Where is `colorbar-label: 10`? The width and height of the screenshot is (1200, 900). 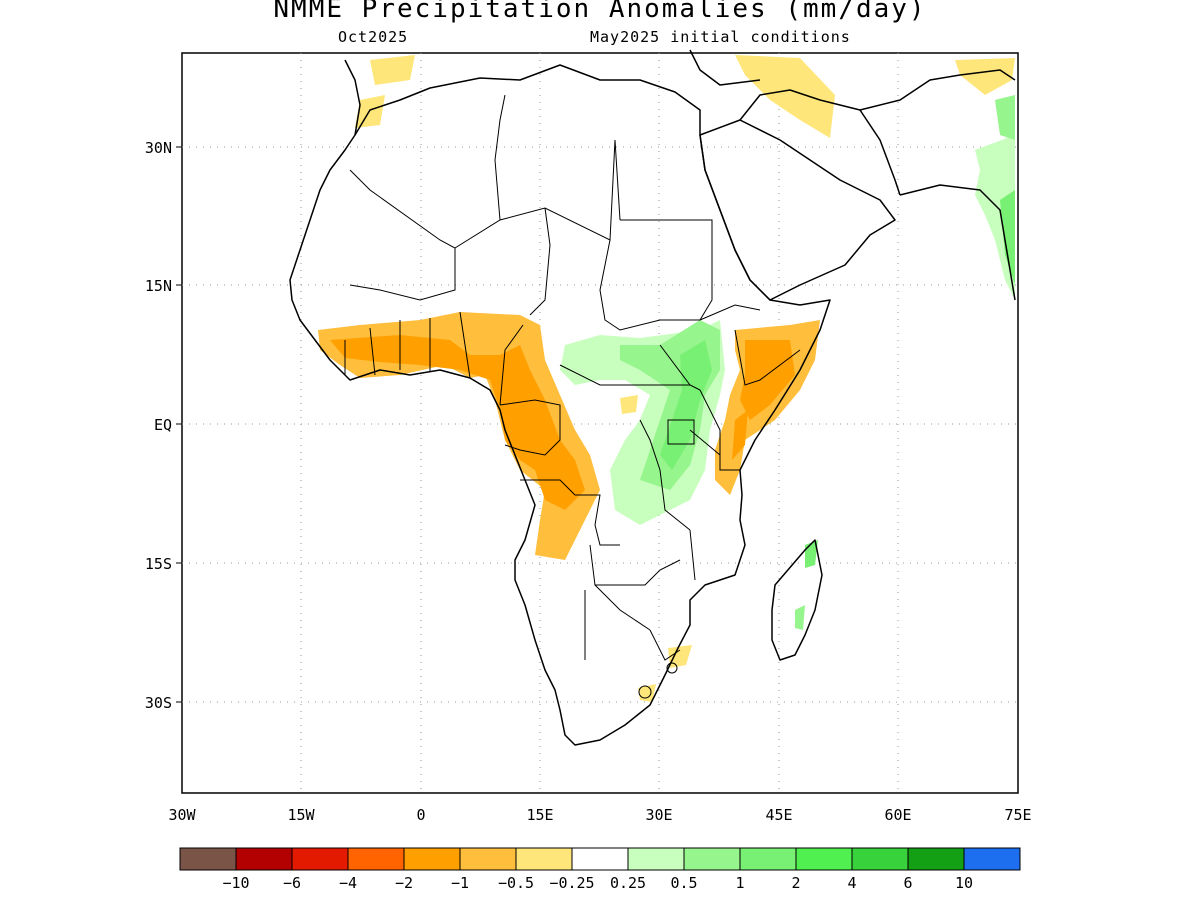 colorbar-label: 10 is located at coordinates (964, 883).